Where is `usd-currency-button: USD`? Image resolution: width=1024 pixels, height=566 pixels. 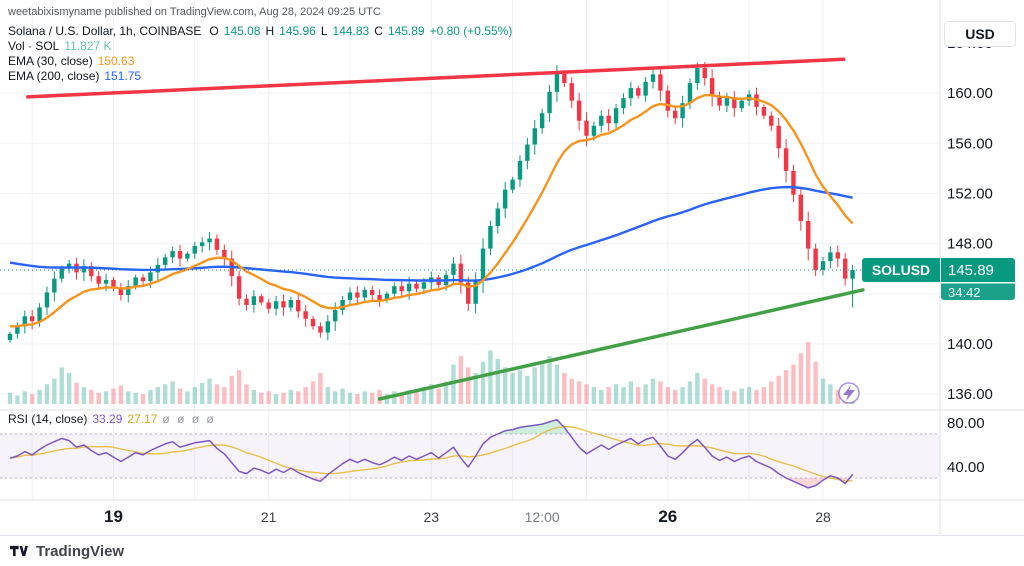 usd-currency-button: USD is located at coordinates (980, 34).